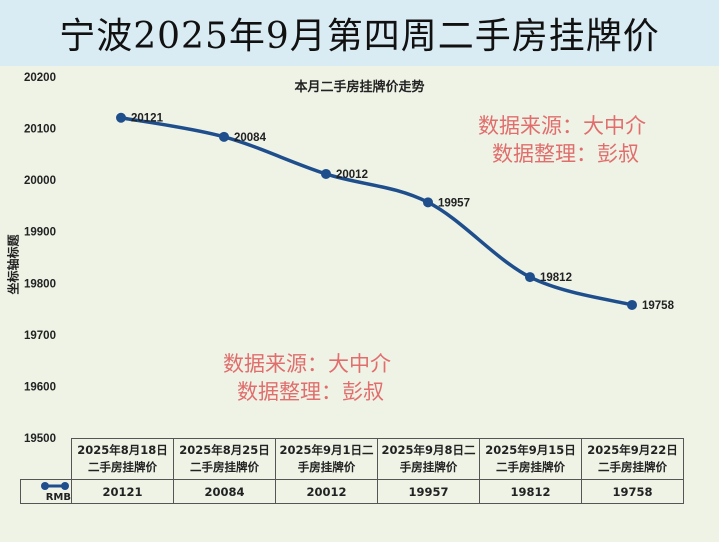 The width and height of the screenshot is (719, 542). Describe the element at coordinates (122, 459) in the screenshot. I see `x-category-label: 2025年8月18日 二手房挂牌价` at that location.